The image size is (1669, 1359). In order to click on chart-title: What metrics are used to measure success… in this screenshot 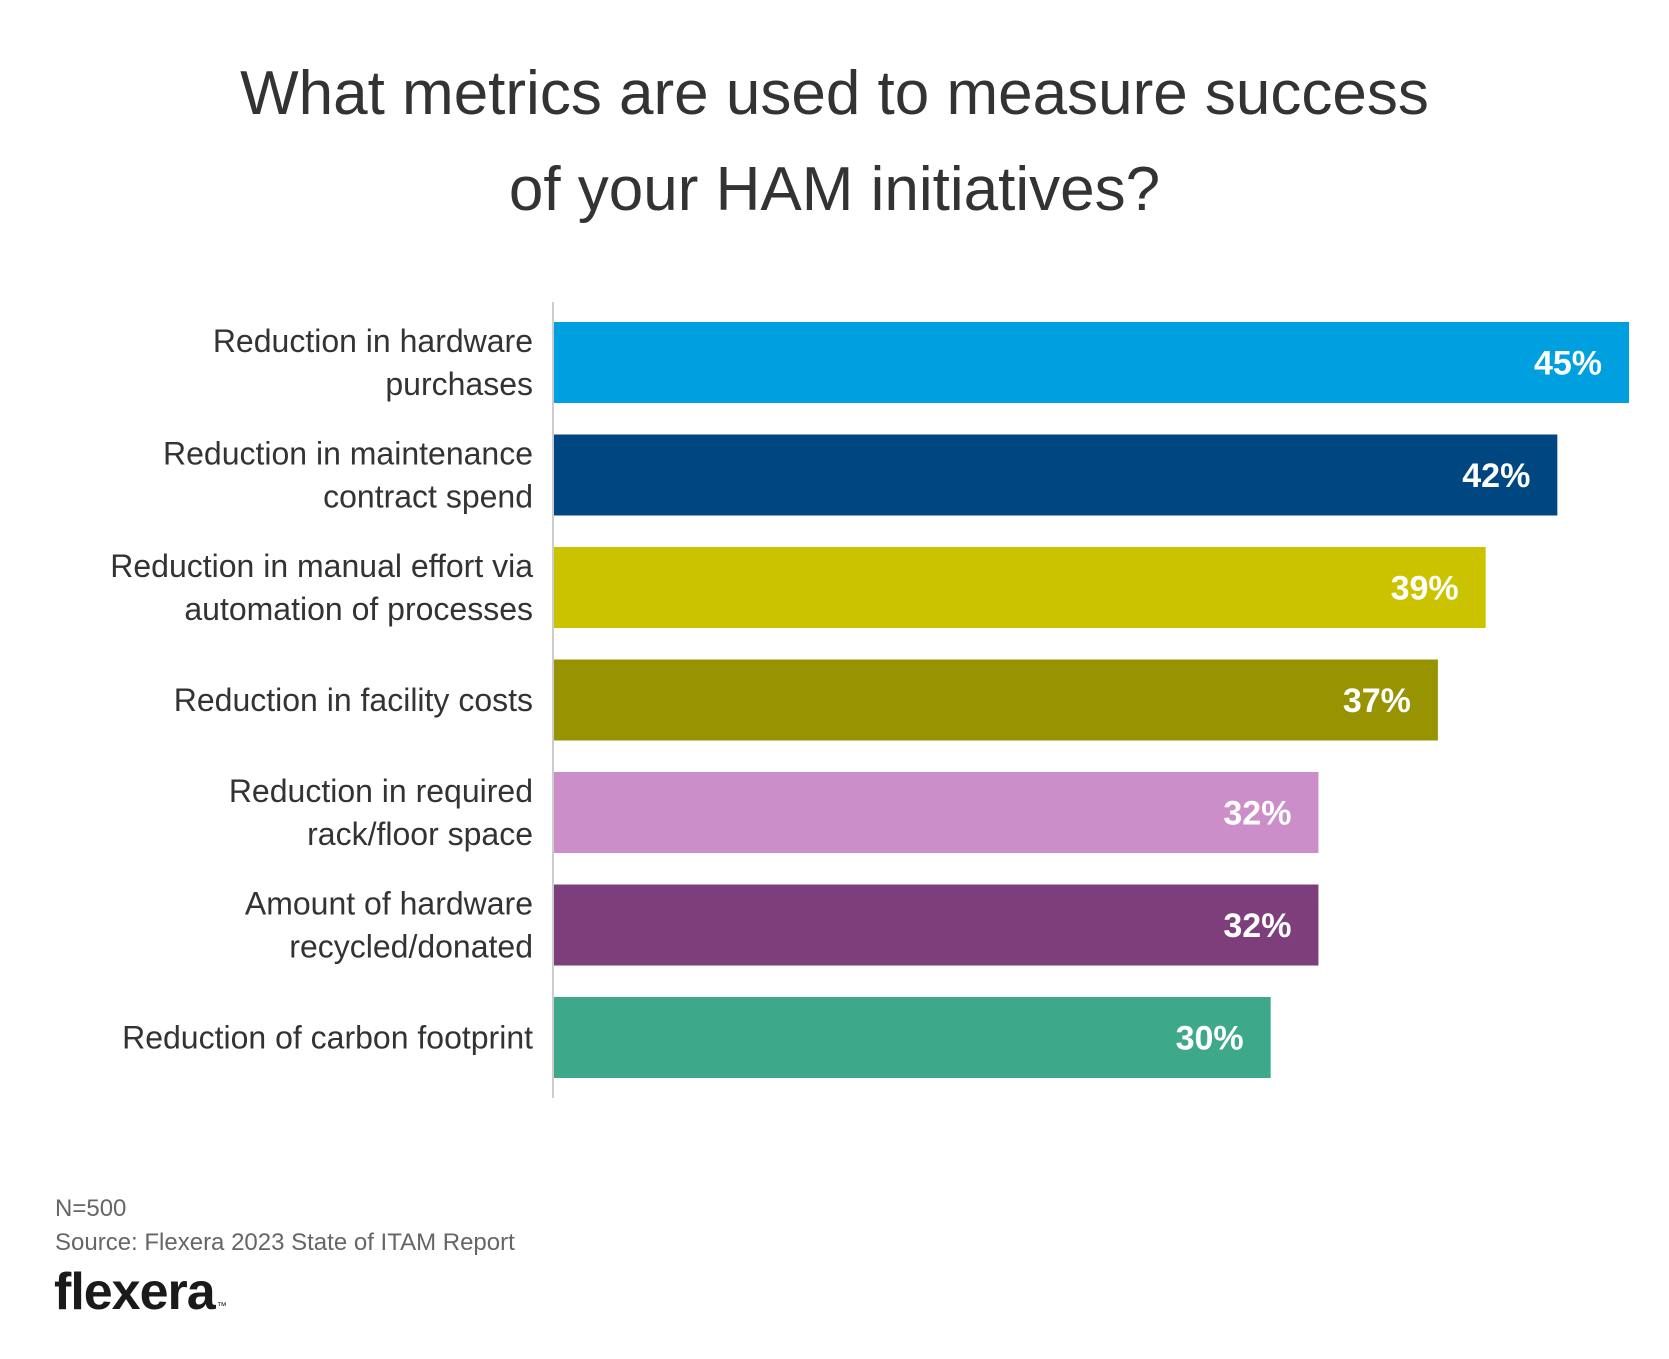, I will do `click(834, 142)`.